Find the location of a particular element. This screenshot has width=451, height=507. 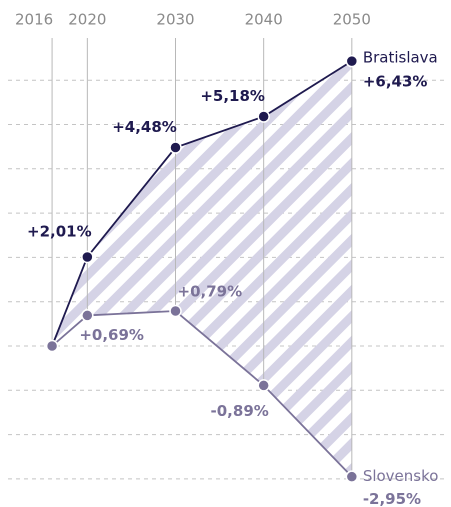

series-name: Bratislava is located at coordinates (400, 58).